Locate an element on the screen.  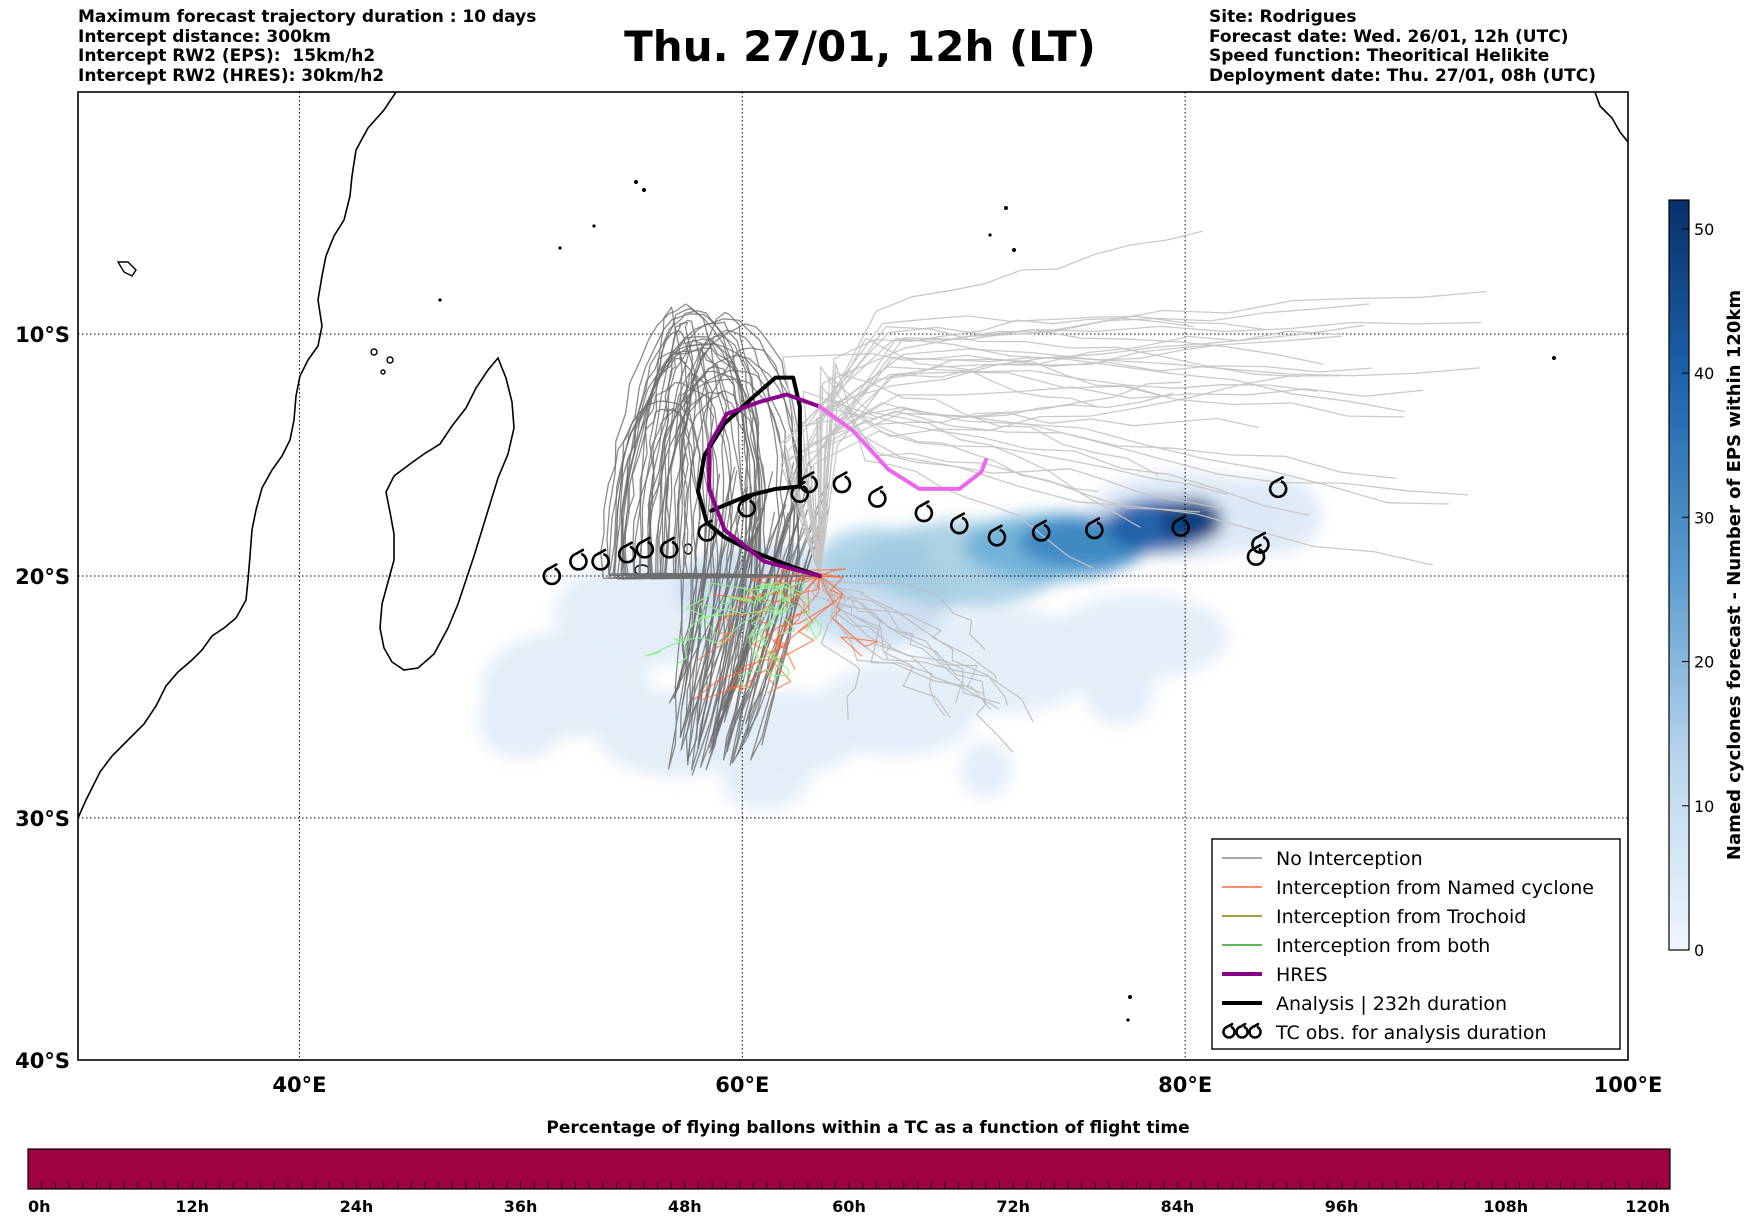
header-left-line: Intercept RW2 (HRES): 30km/h2 is located at coordinates (231, 75).